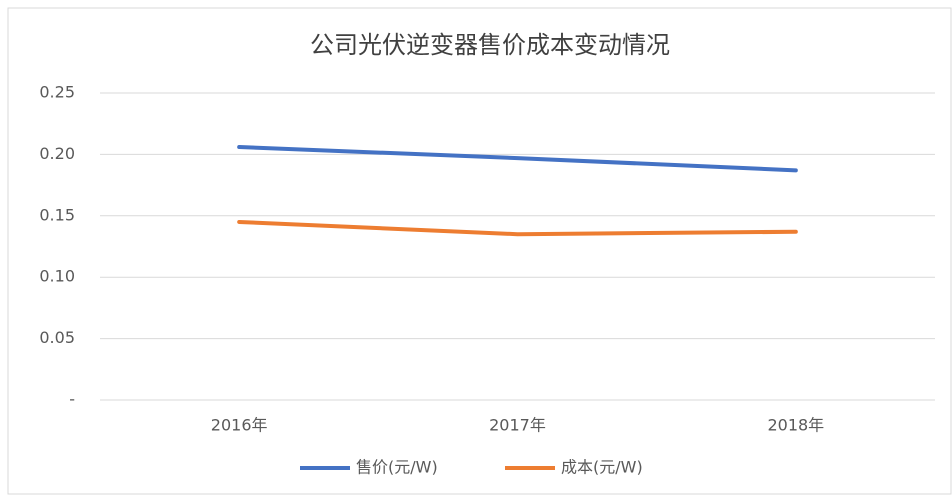 The image size is (952, 495). I want to click on x-tick-label: 2016年, so click(239, 425).